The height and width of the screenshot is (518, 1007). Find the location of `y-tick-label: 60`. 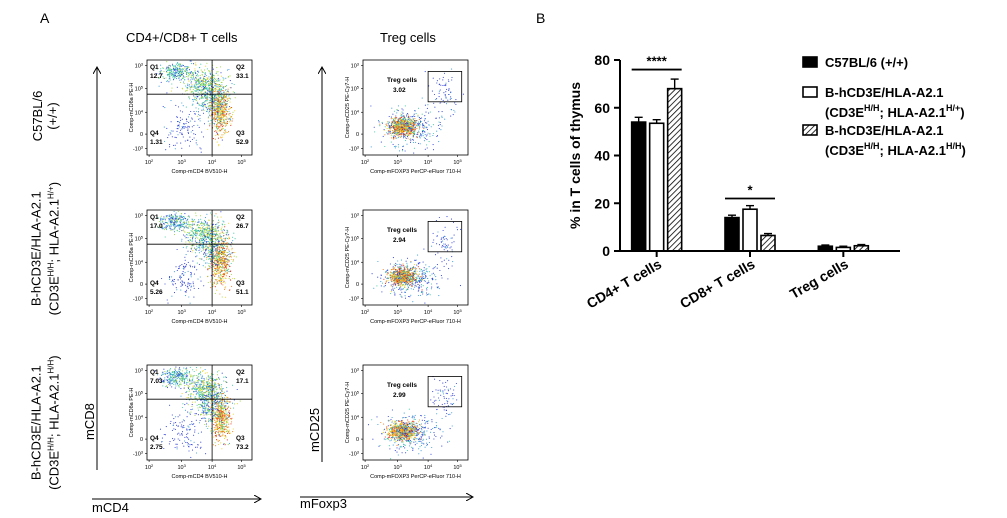

y-tick-label: 60 is located at coordinates (602, 108).